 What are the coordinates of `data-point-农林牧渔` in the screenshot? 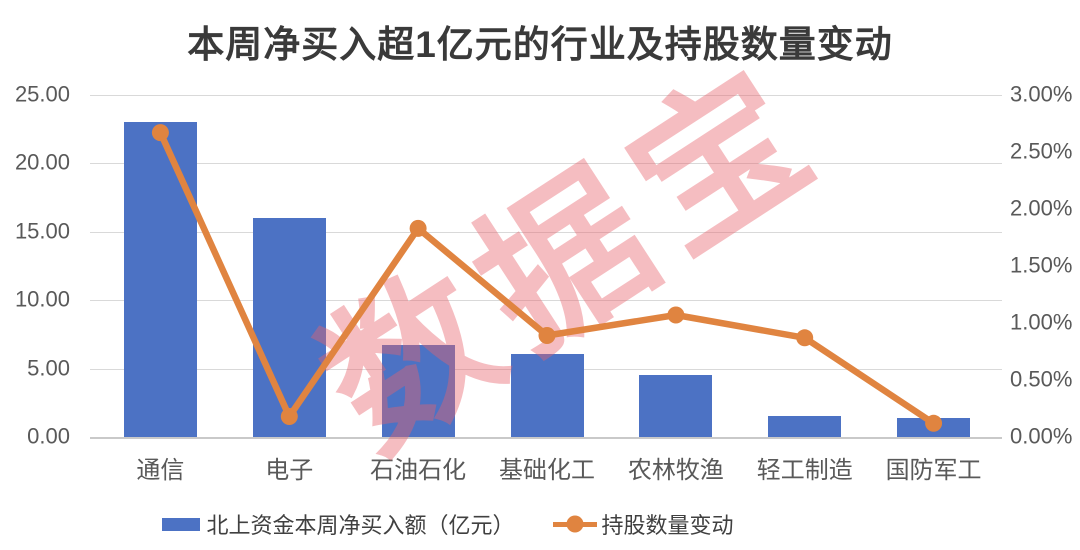 It's located at (676, 315).